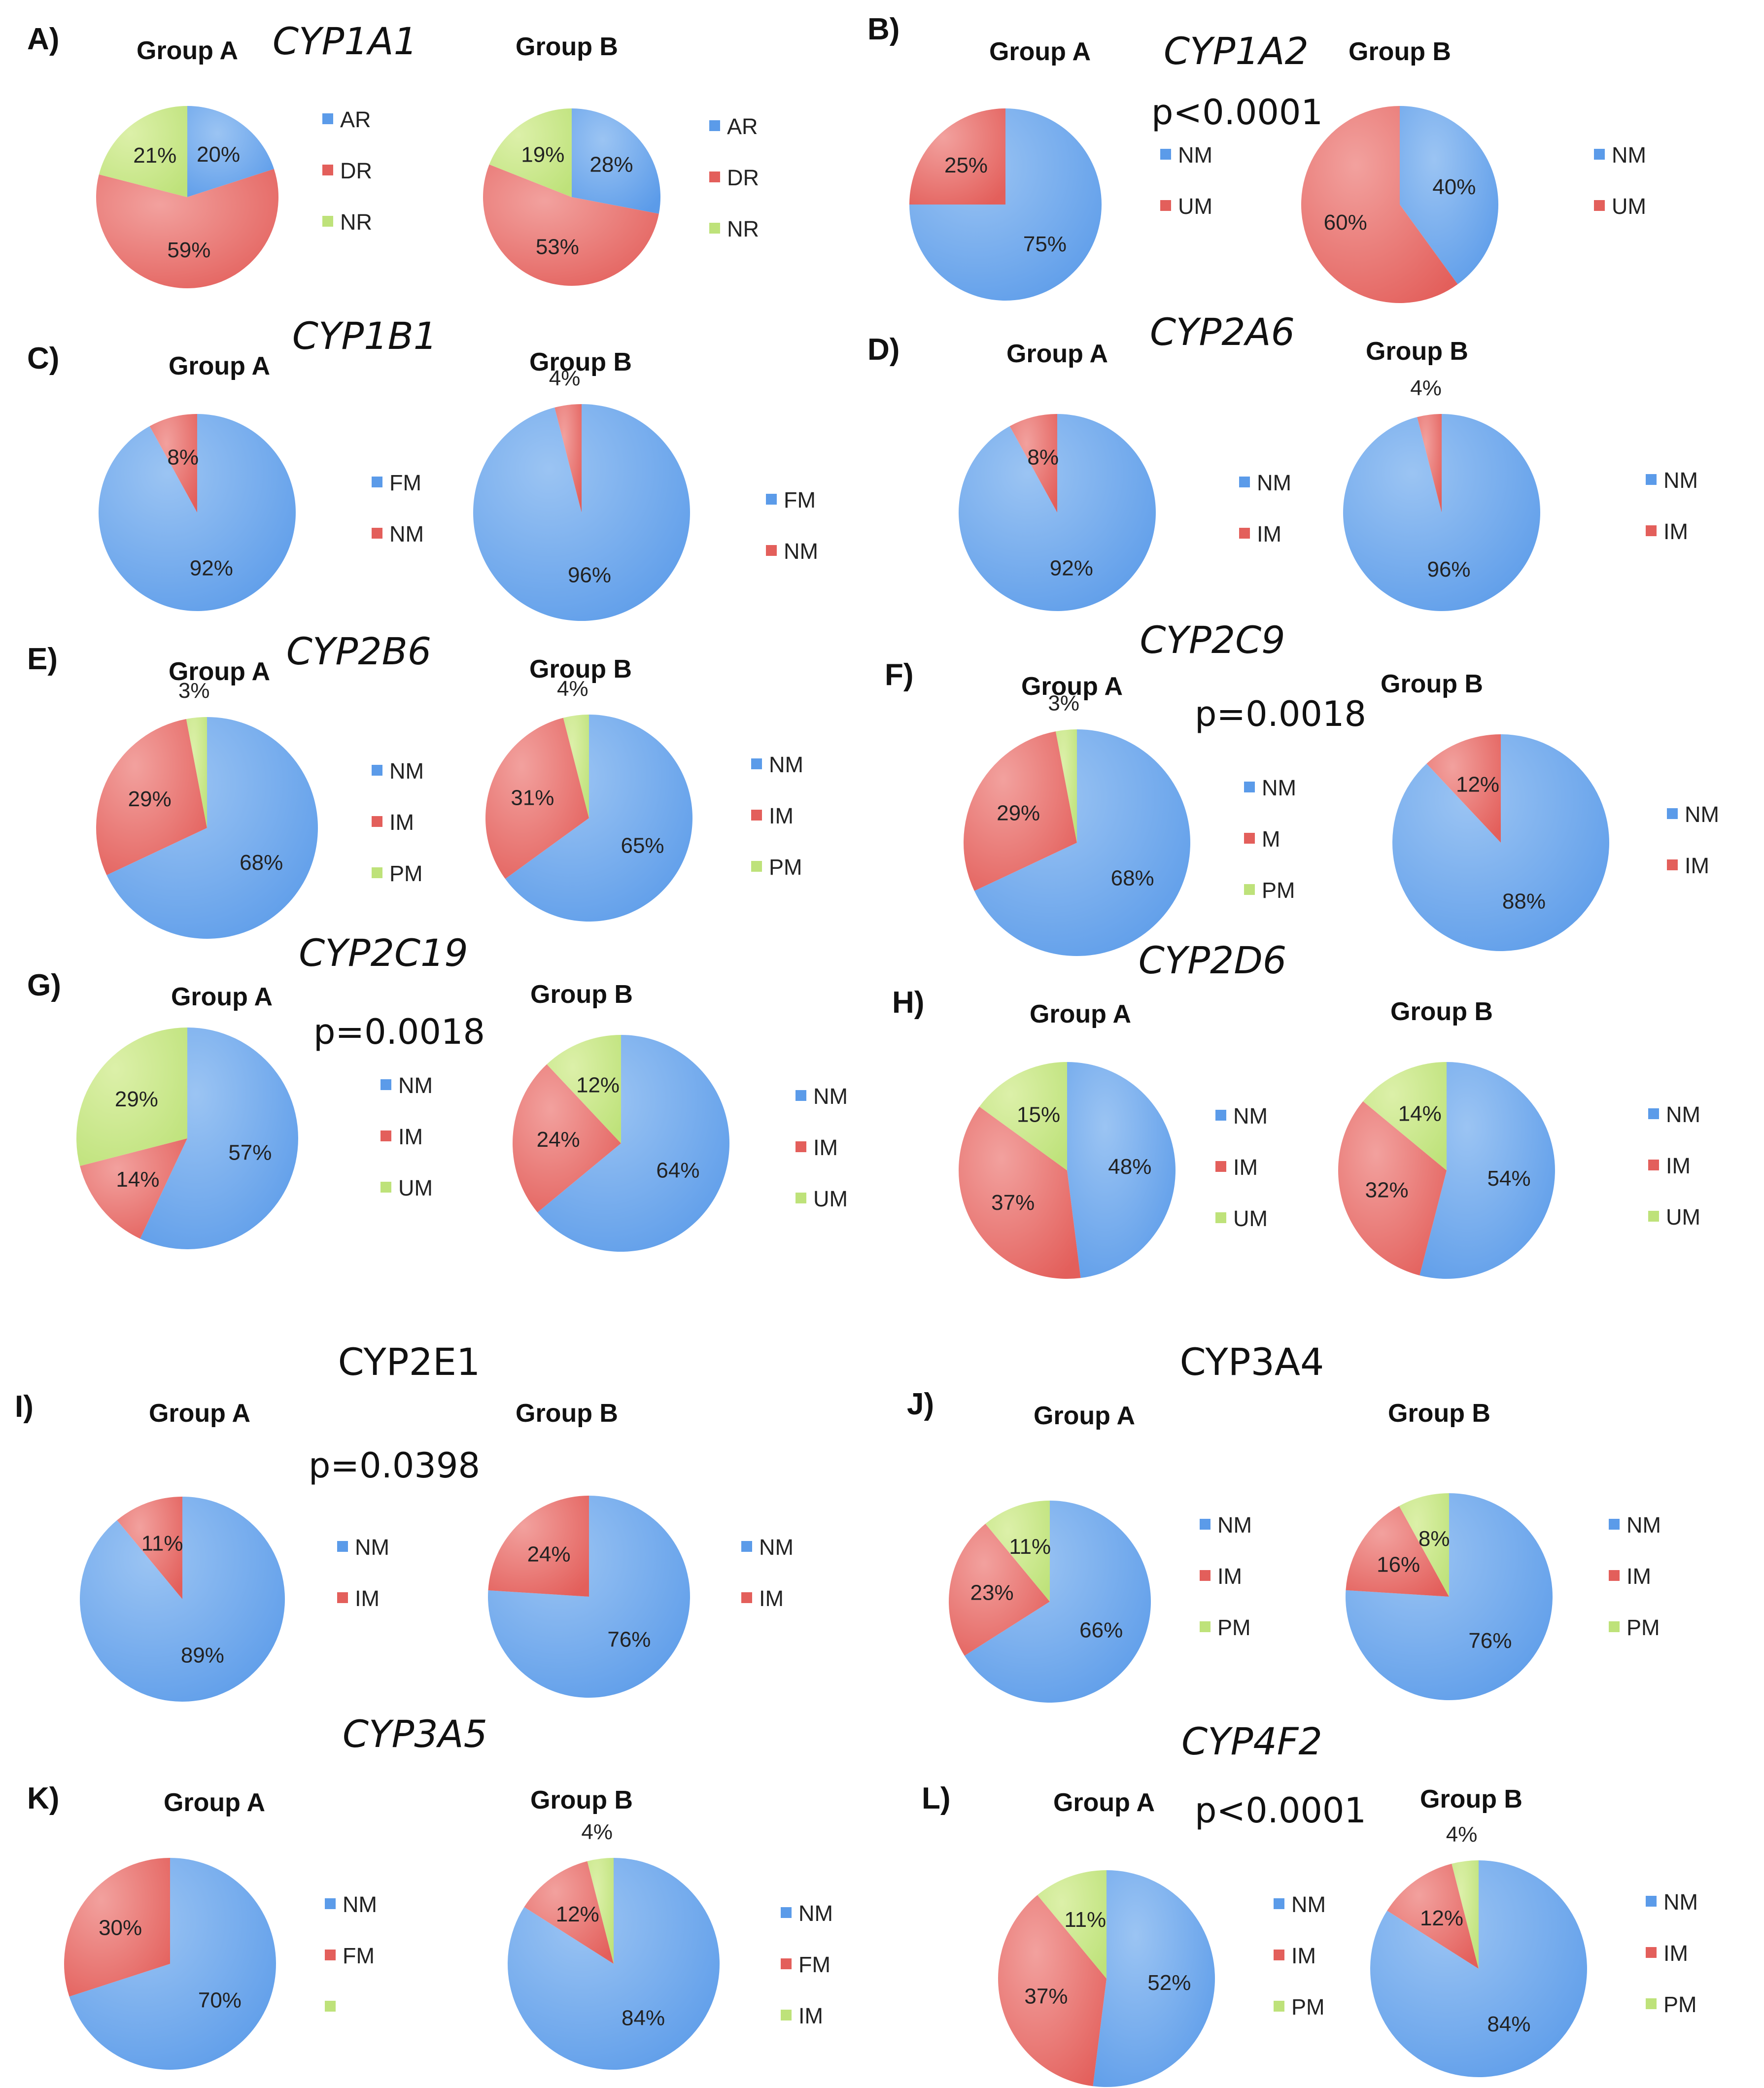  I want to click on pie-group-a: Group A 75% 25% NM UM, so click(1060, 169).